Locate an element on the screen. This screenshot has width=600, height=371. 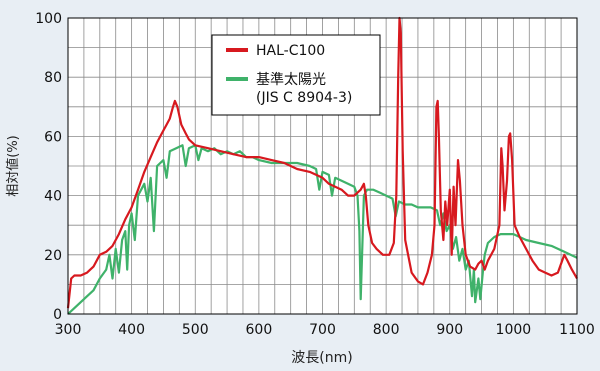
legend-label-sunlight-line2: (JIS C 8904-3) is located at coordinates (304, 98).